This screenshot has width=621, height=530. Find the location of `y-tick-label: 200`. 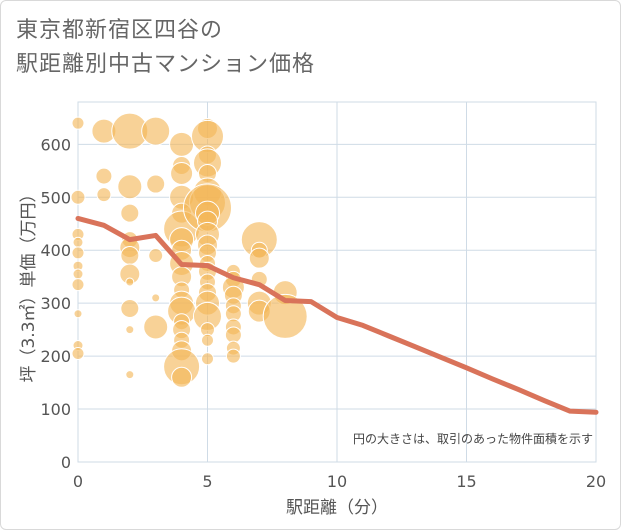

y-tick-label: 200 is located at coordinates (55, 356).